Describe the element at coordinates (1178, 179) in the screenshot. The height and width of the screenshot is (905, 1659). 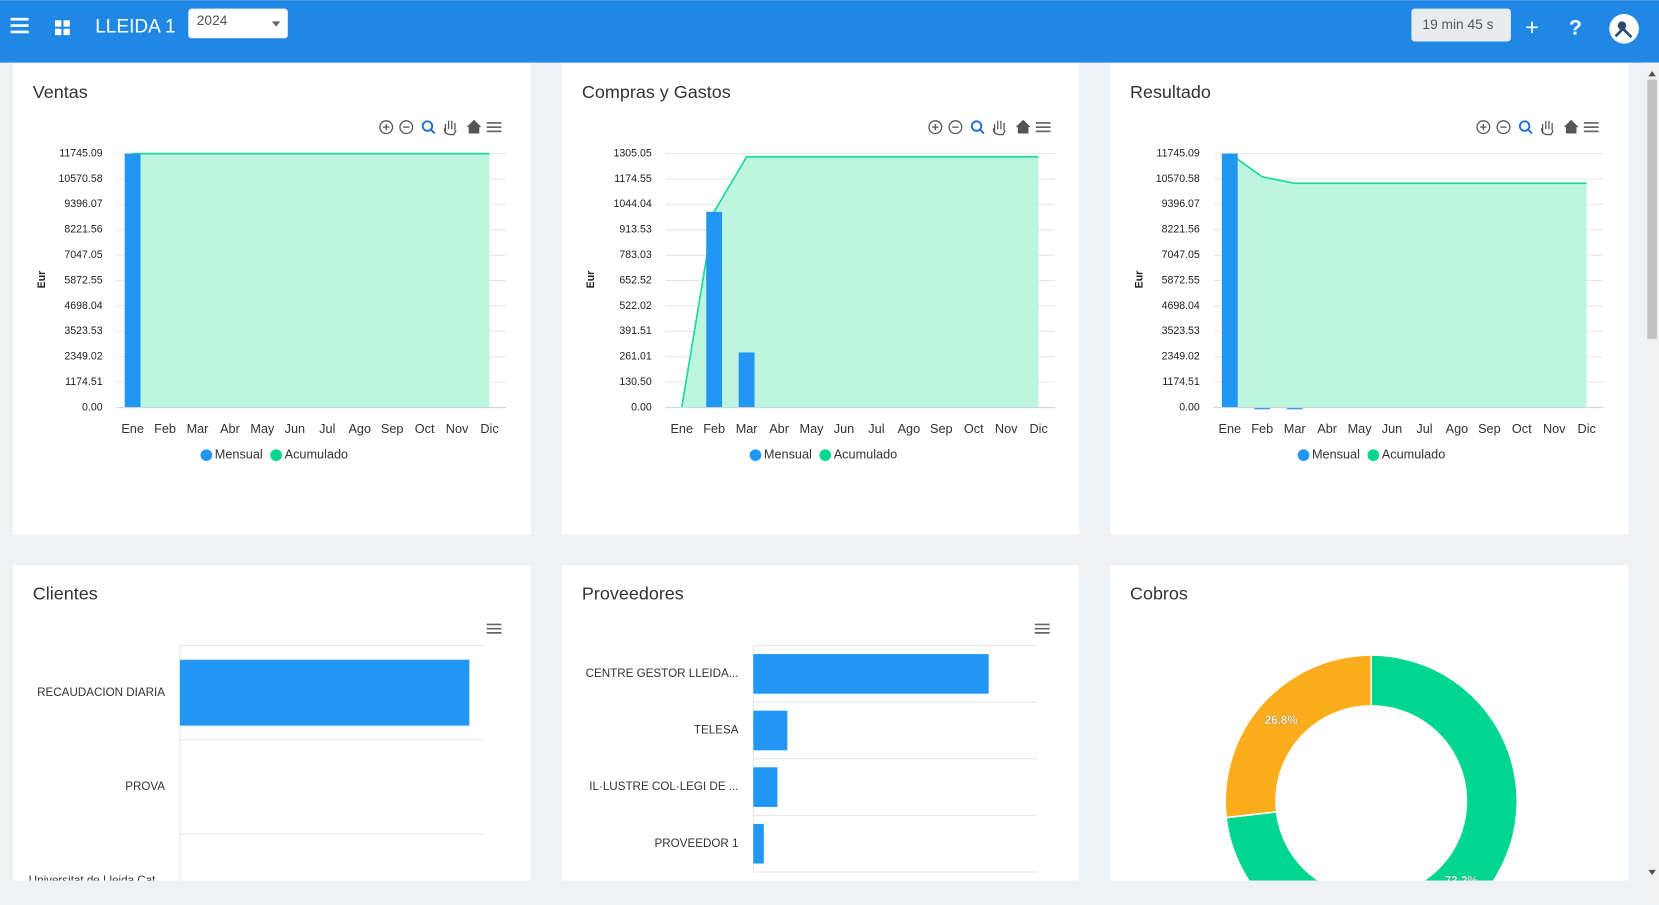
I see `y-tick-label: 10570.58` at that location.